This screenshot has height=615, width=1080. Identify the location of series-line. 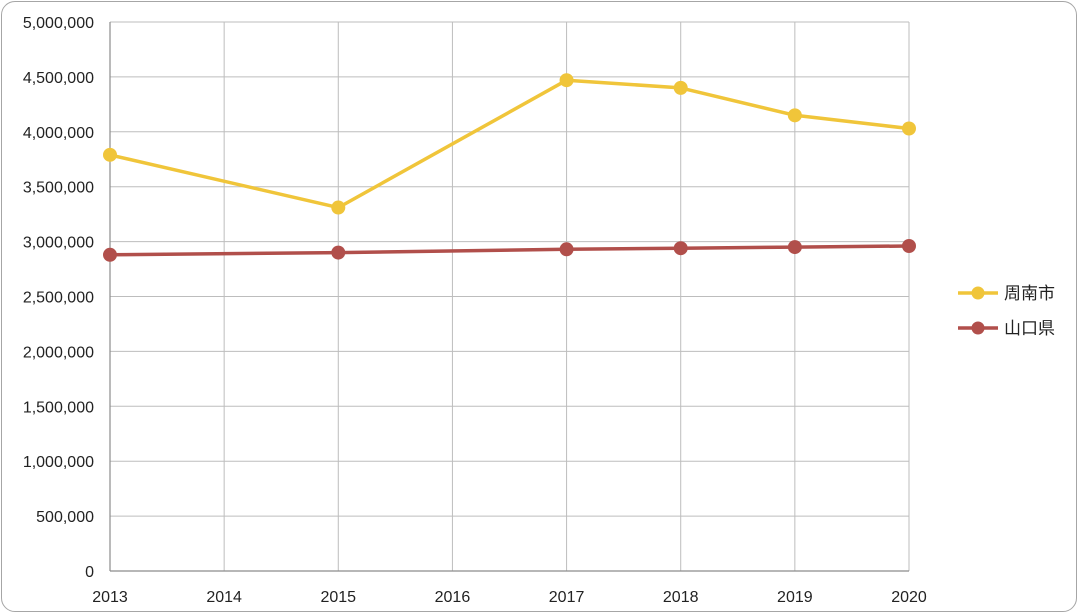
(509, 250).